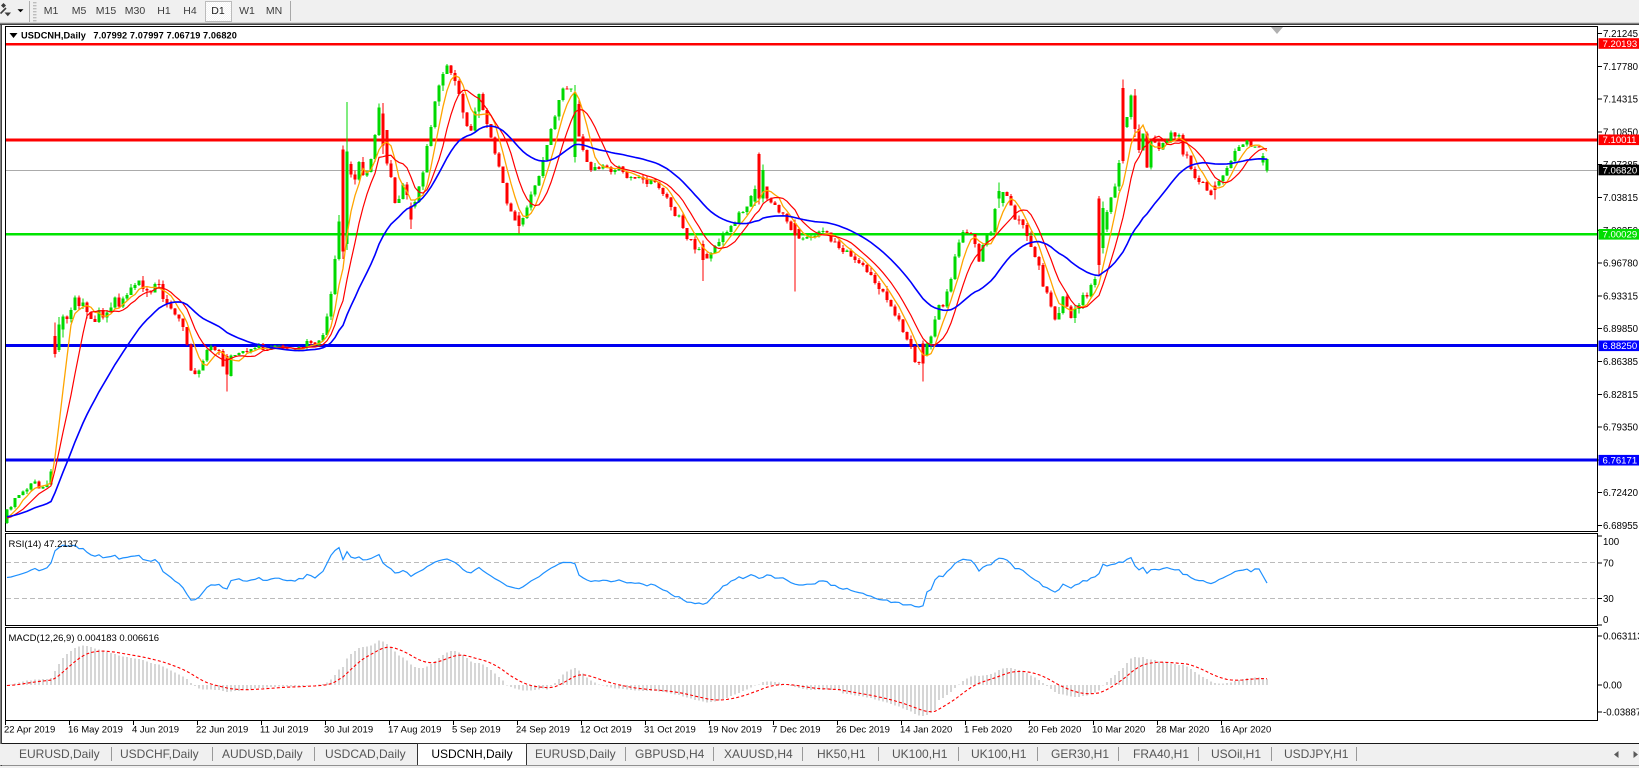  Describe the element at coordinates (1054, 730) in the screenshot. I see `svg-text: 20 Feb 2020` at that location.